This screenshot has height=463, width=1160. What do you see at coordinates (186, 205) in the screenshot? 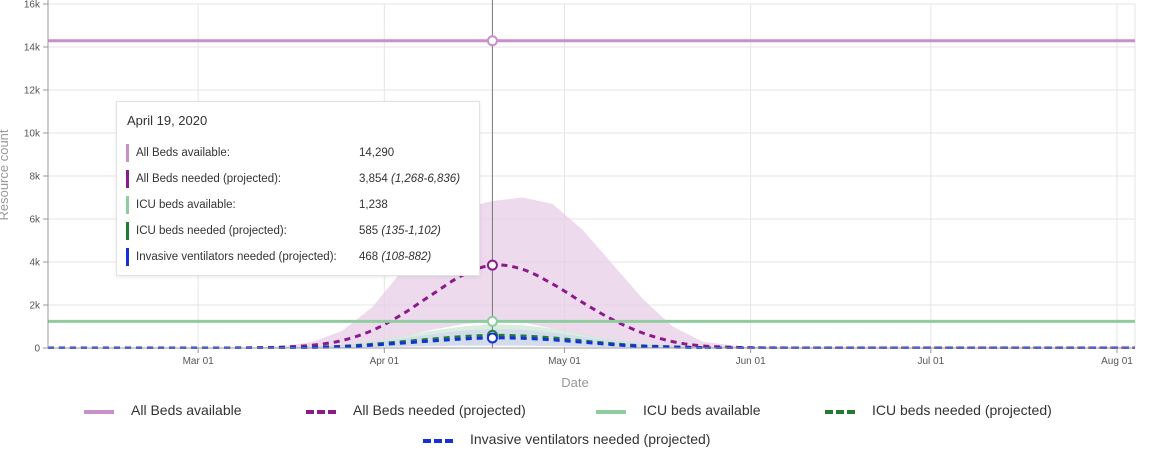
I see `tooltip-label: ICU beds available:` at bounding box center [186, 205].